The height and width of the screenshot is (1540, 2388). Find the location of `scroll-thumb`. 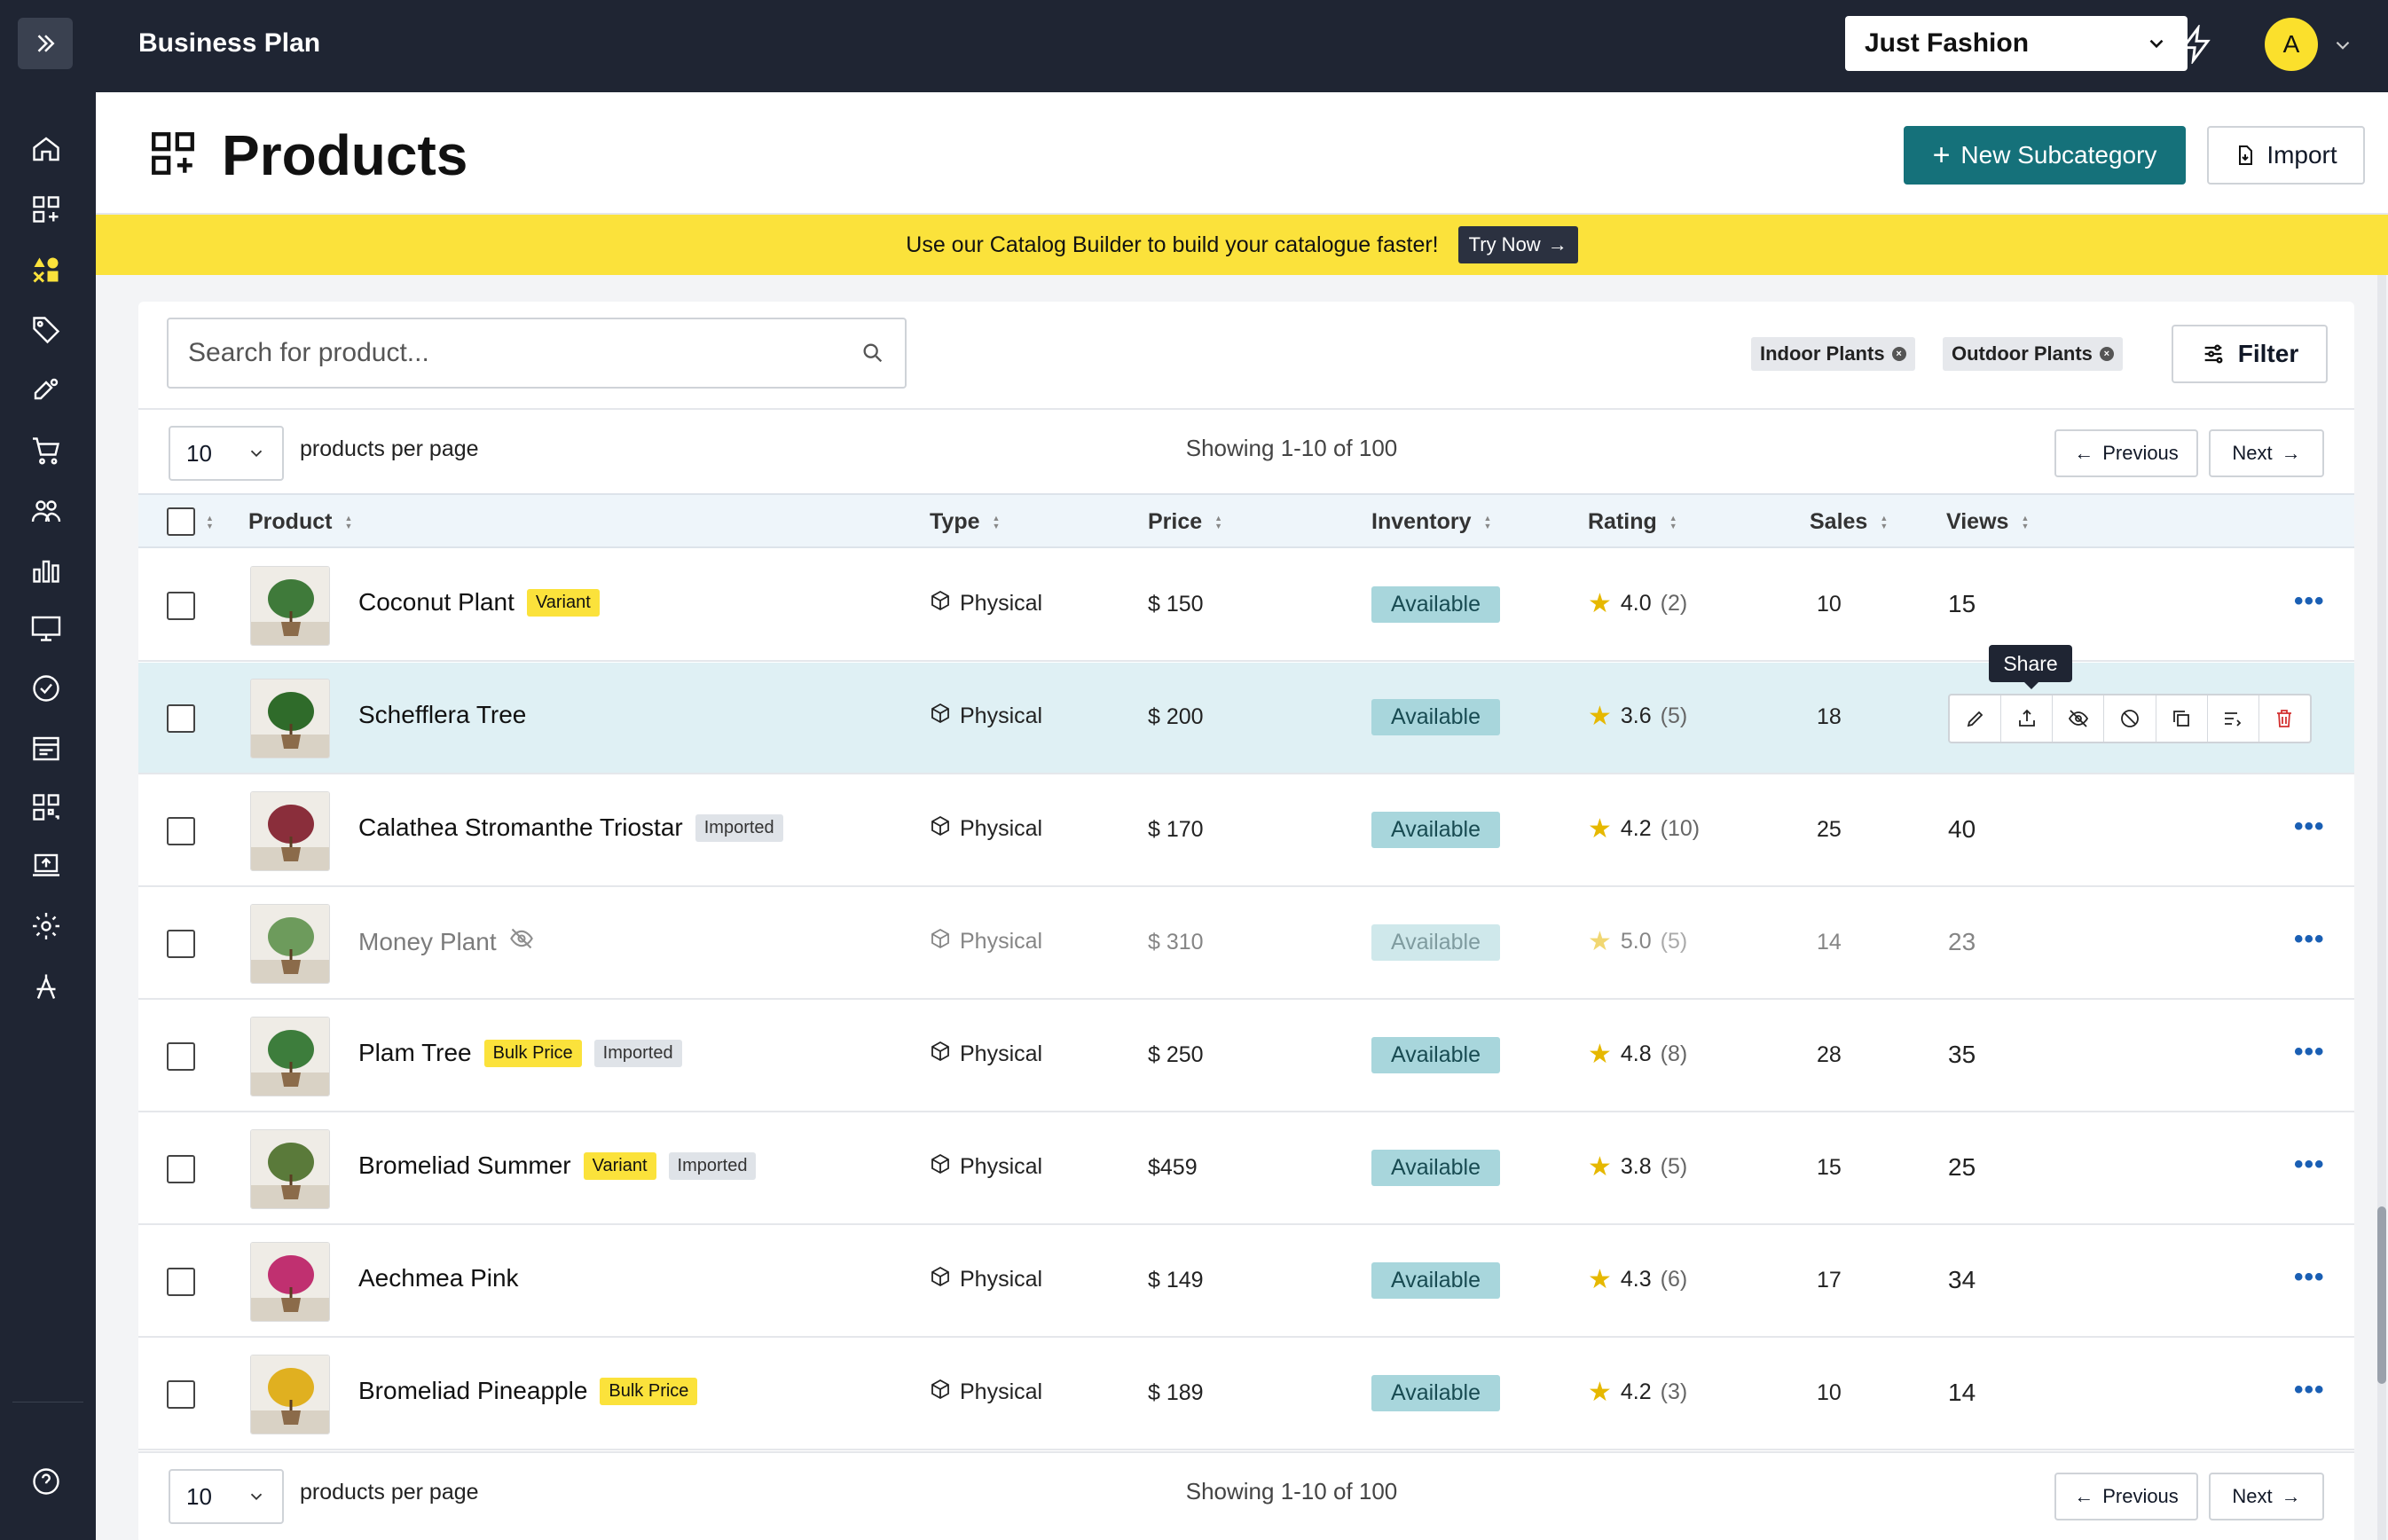

scroll-thumb is located at coordinates (2381, 1295).